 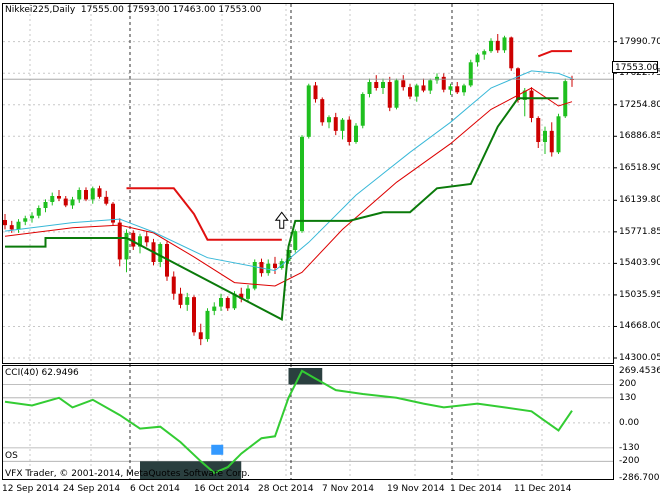 I want to click on buy-arrow-icon, so click(x=281, y=220).